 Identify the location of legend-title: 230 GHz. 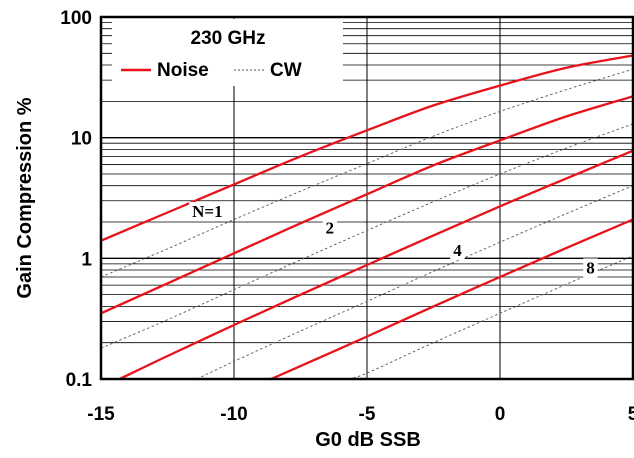
(228, 38).